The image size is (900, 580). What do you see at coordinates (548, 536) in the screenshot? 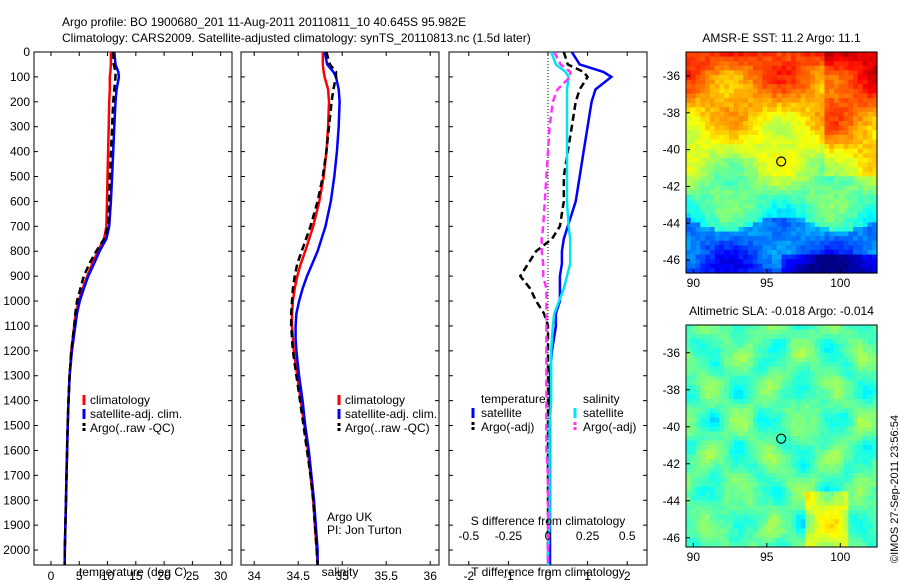
I see `x2-tick-label: 0` at bounding box center [548, 536].